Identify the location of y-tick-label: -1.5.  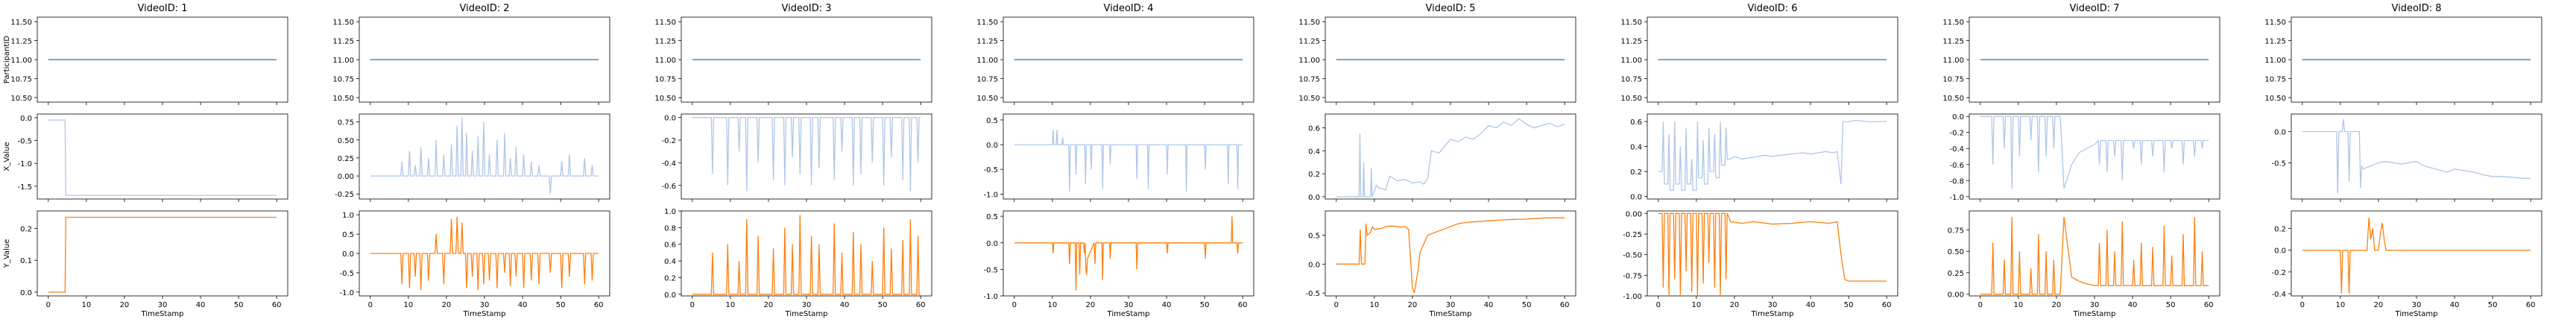
(24, 187).